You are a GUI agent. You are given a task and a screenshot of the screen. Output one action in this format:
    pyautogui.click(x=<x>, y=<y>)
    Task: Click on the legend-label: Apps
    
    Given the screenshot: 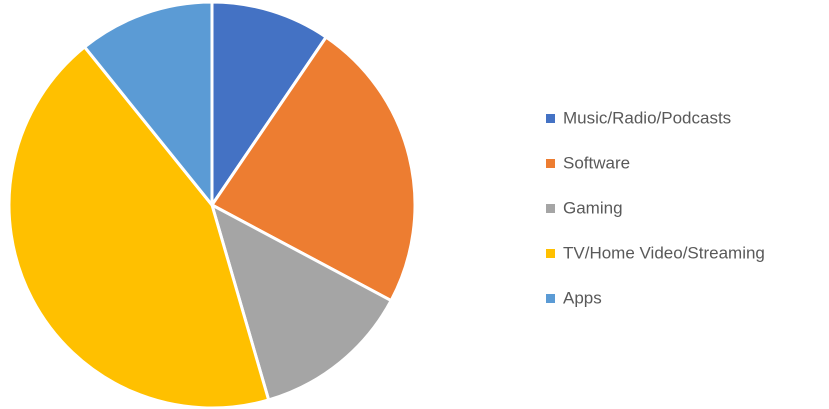 What is the action you would take?
    pyautogui.click(x=582, y=297)
    